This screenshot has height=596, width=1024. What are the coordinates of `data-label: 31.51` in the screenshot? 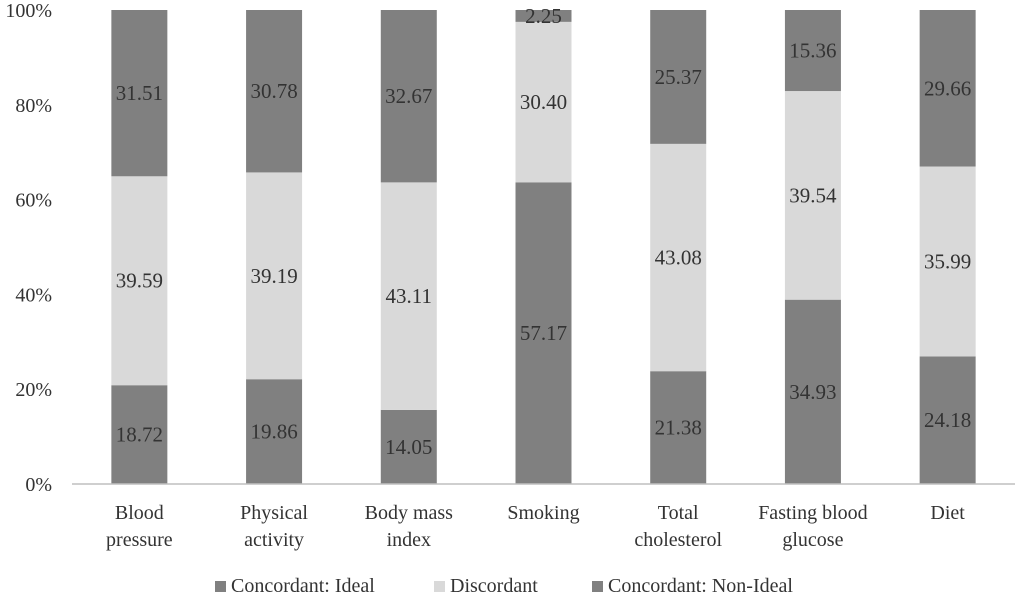 It's located at (139, 93).